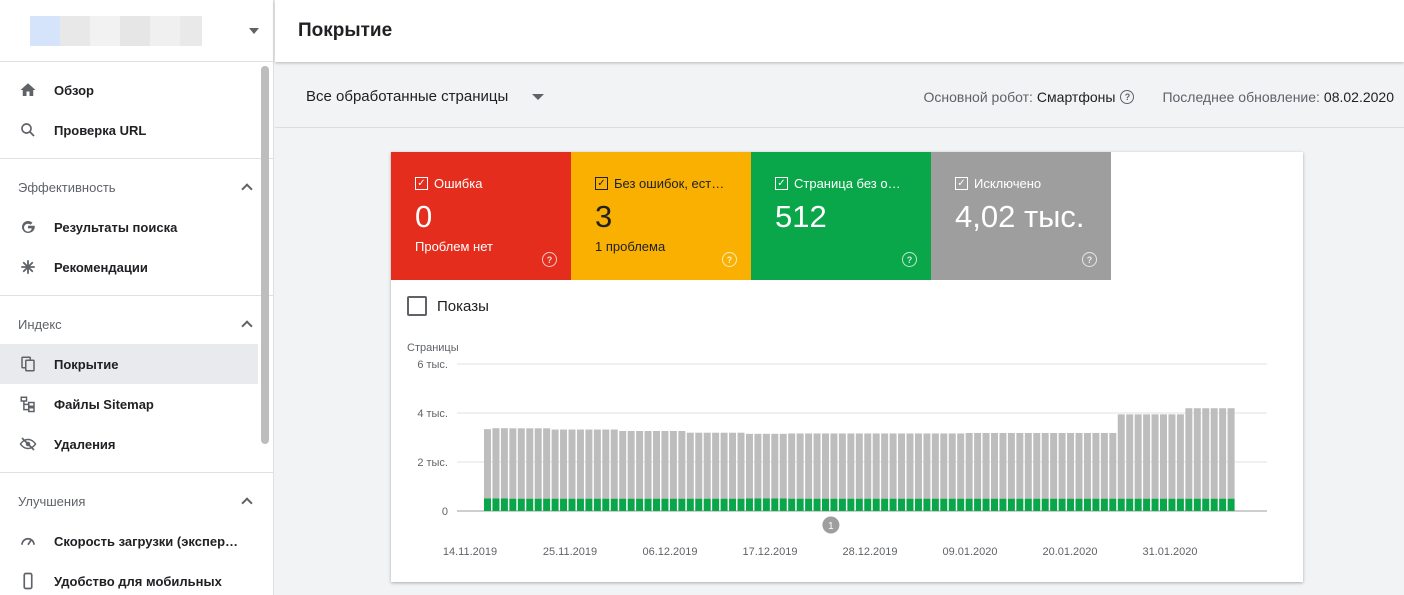  What do you see at coordinates (129, 578) in the screenshot?
I see `sidebar-item-mobile: Удобство для мобильных` at bounding box center [129, 578].